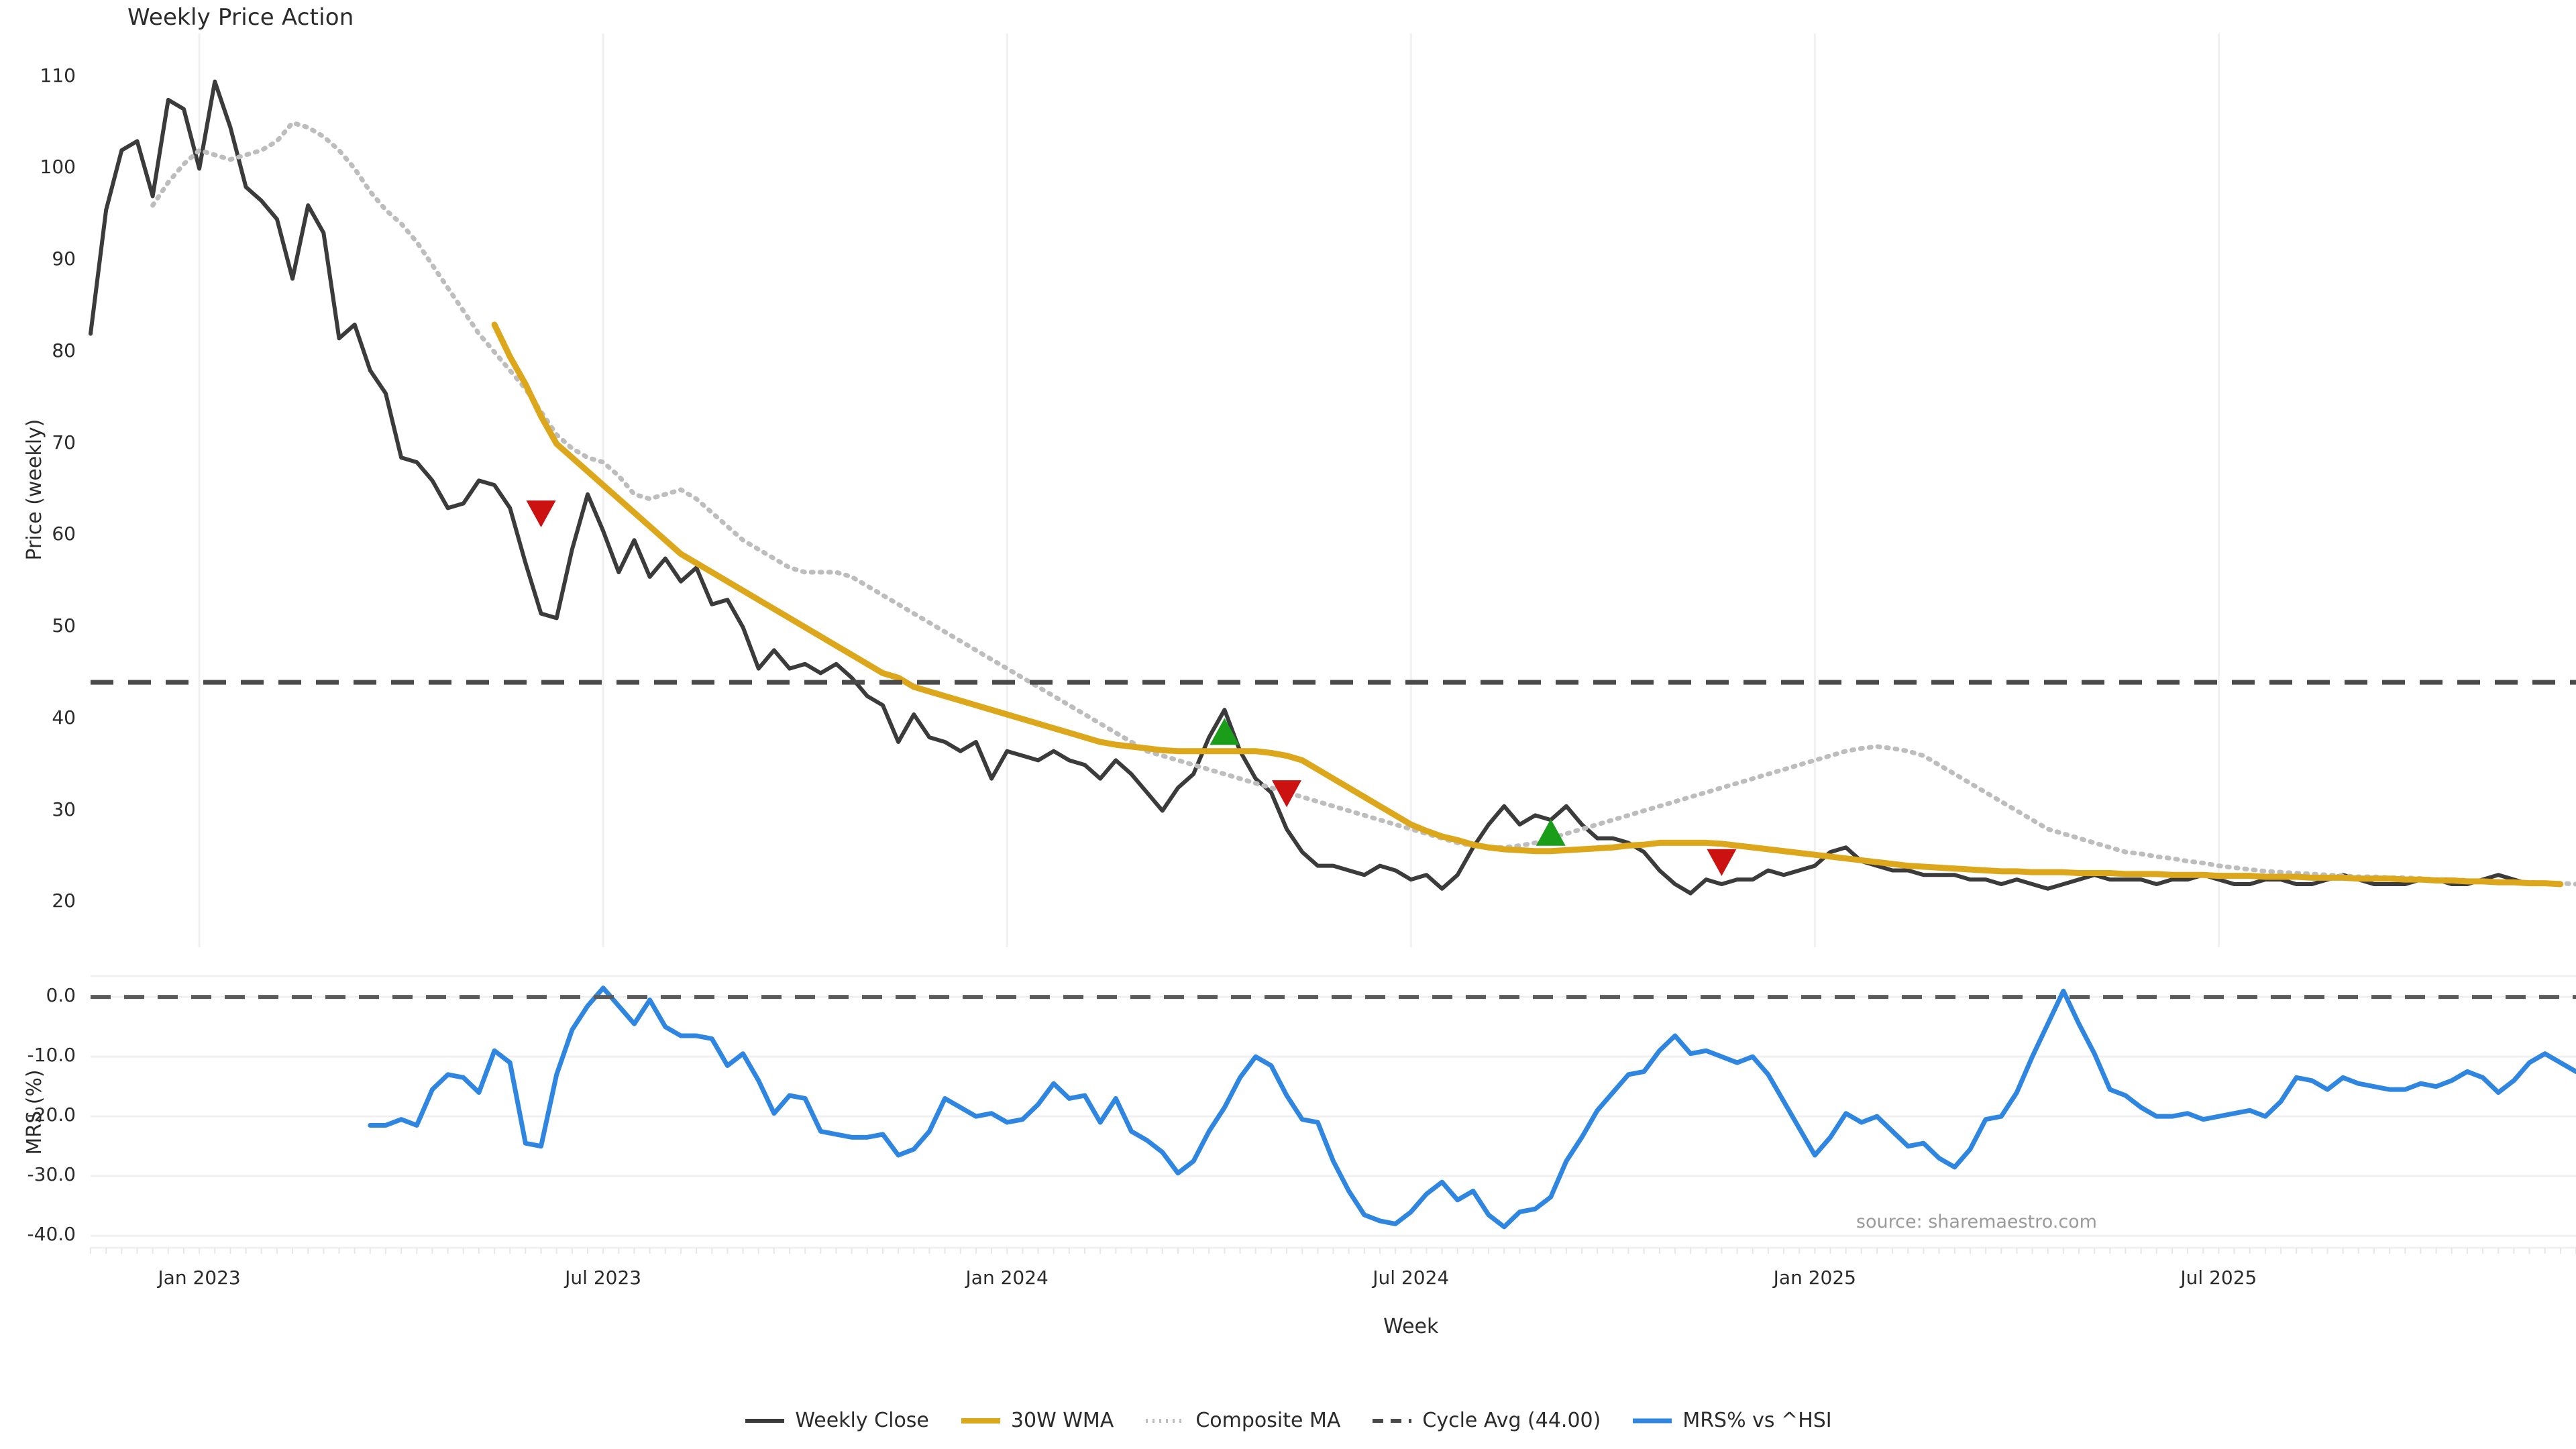  Describe the element at coordinates (64, 625) in the screenshot. I see `y-tick-label-price: 50` at that location.